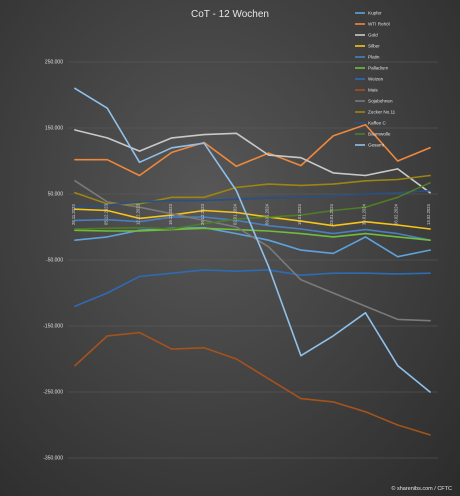 Image resolution: width=460 pixels, height=496 pixels. What do you see at coordinates (373, 134) in the screenshot?
I see `legend-item: Baumwolle` at bounding box center [373, 134].